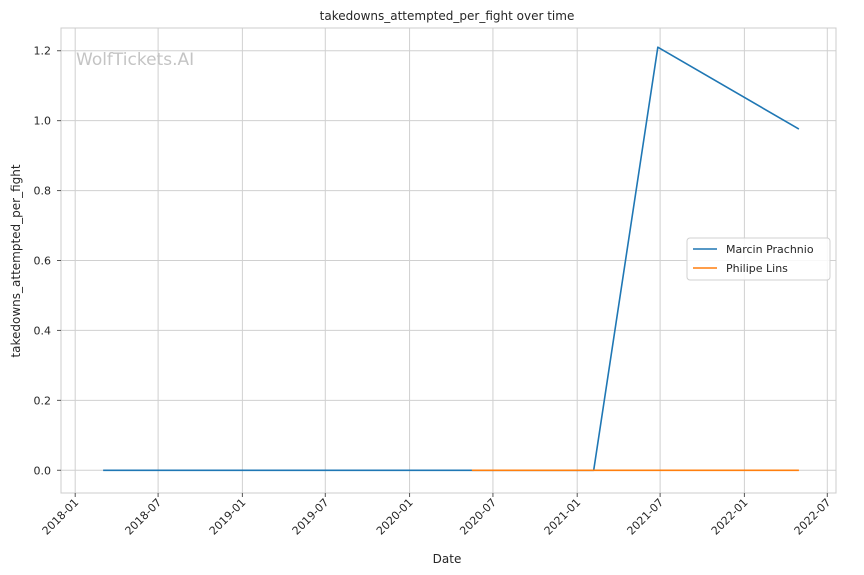 The image size is (864, 575). What do you see at coordinates (61, 517) in the screenshot?
I see `x-tick-label: 2018-01` at bounding box center [61, 517].